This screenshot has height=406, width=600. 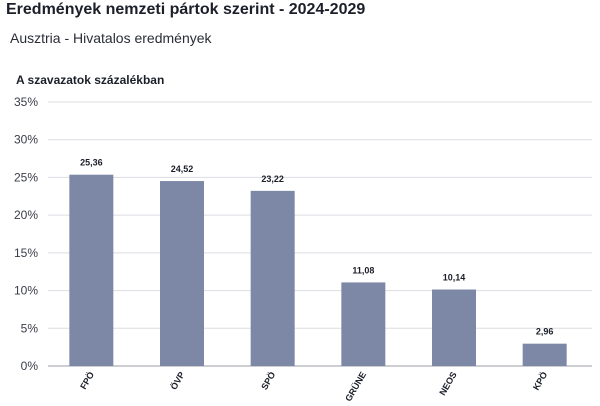 I want to click on data-label: 24,52, so click(x=182, y=169).